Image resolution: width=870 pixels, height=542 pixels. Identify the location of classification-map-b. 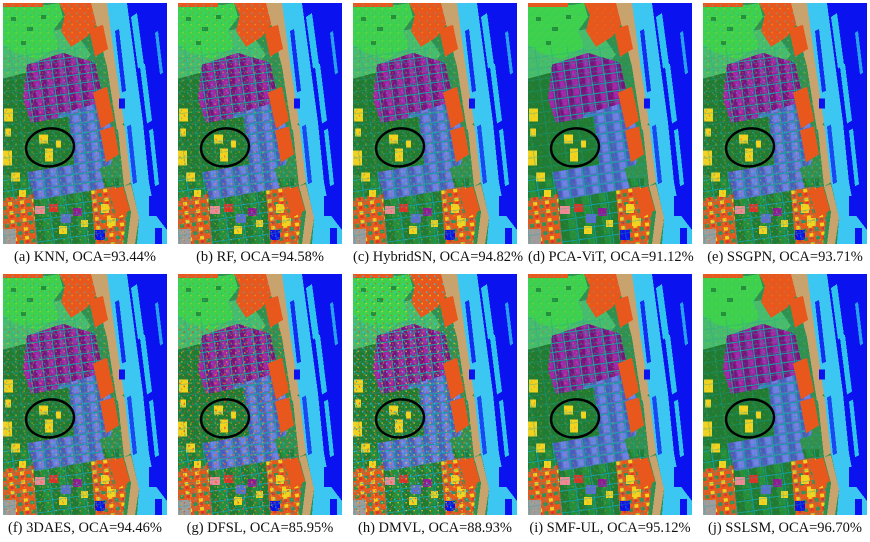
(260, 123).